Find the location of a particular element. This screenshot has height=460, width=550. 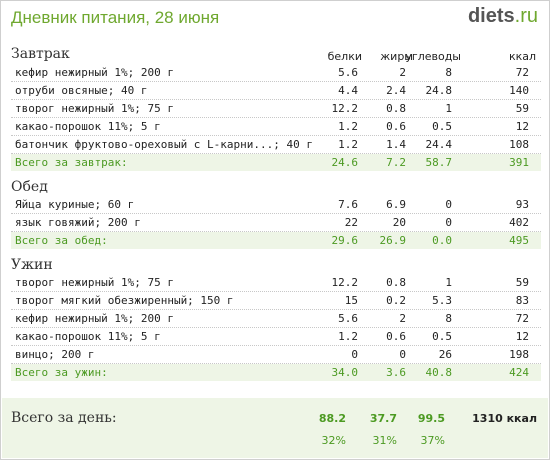

header-protein: белки is located at coordinates (344, 56).